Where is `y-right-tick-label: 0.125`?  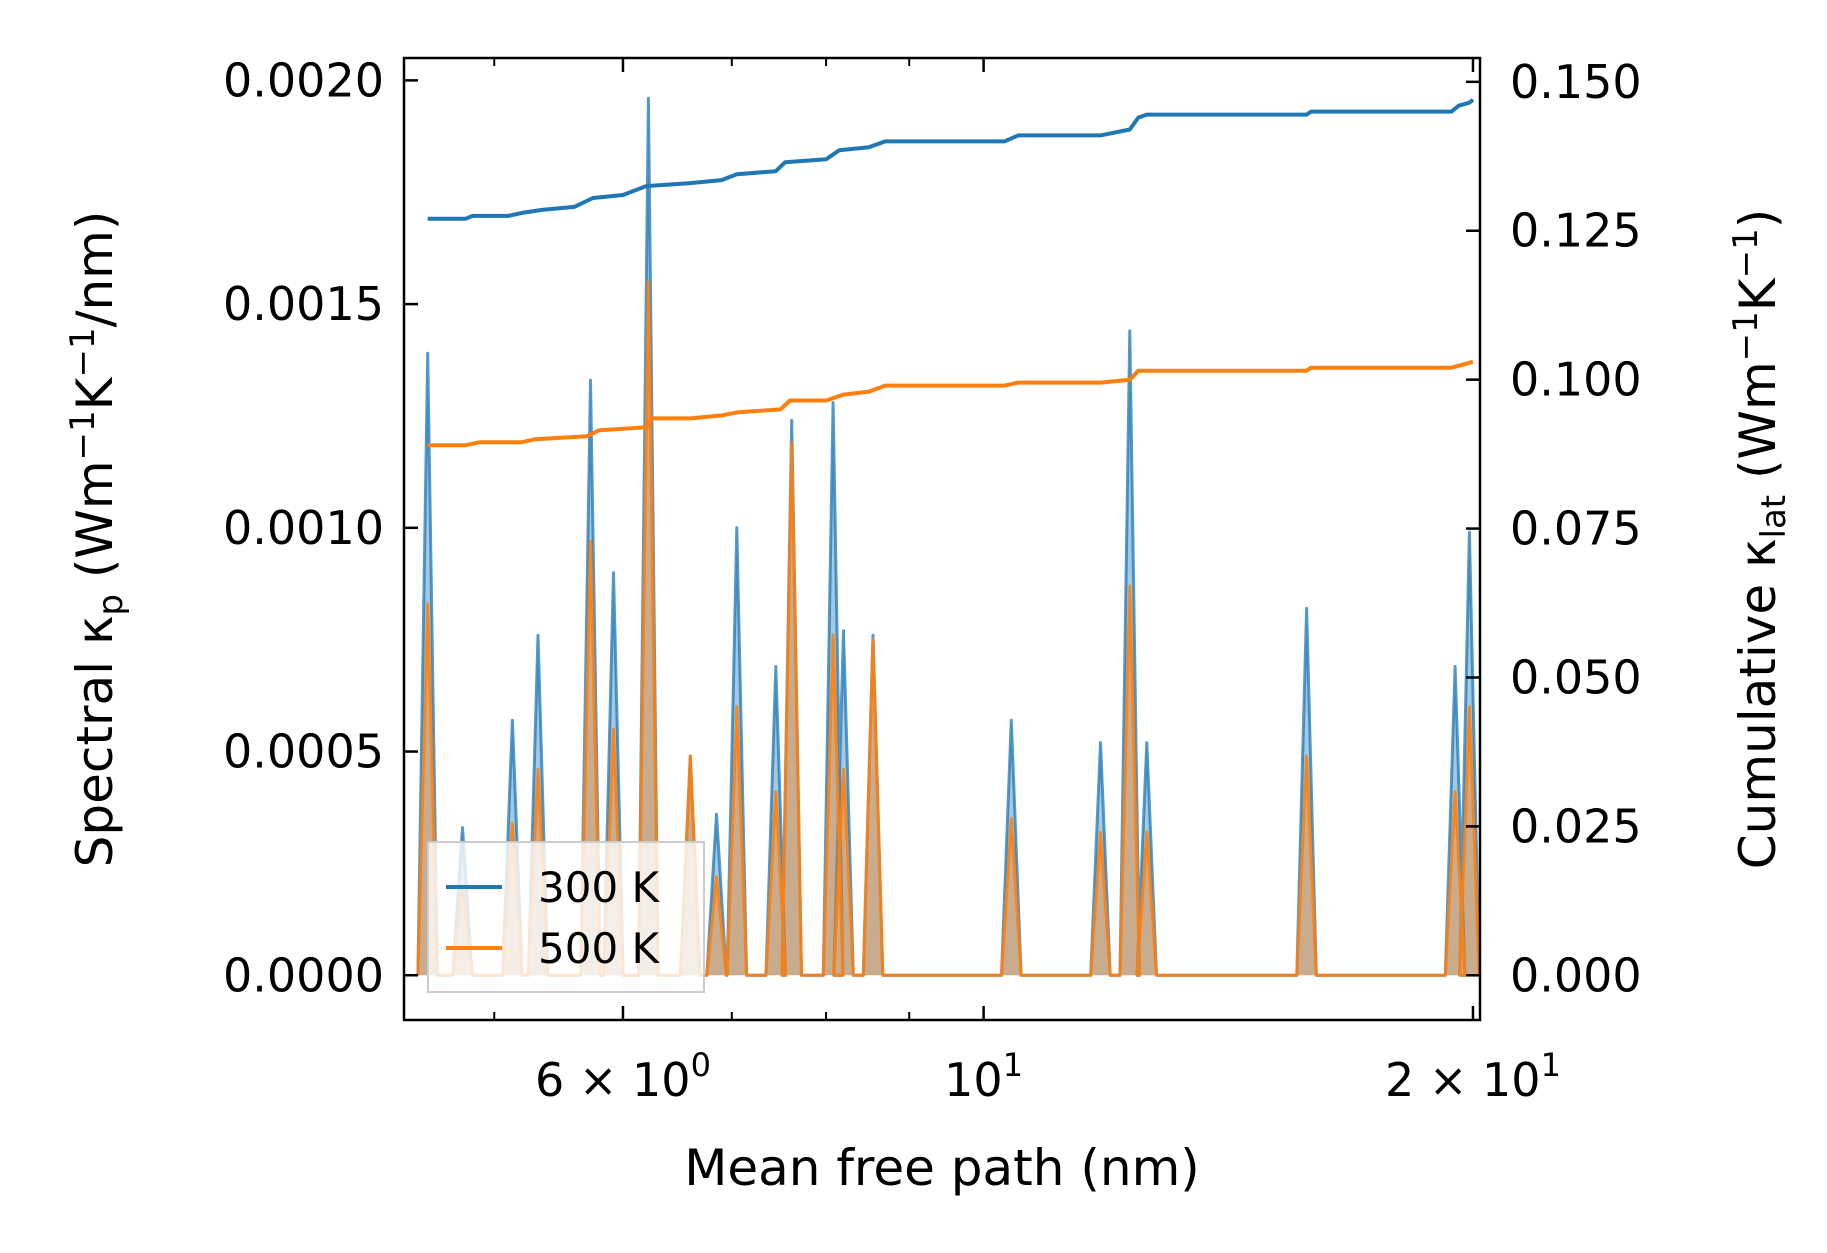
y-right-tick-label: 0.125 is located at coordinates (1576, 231).